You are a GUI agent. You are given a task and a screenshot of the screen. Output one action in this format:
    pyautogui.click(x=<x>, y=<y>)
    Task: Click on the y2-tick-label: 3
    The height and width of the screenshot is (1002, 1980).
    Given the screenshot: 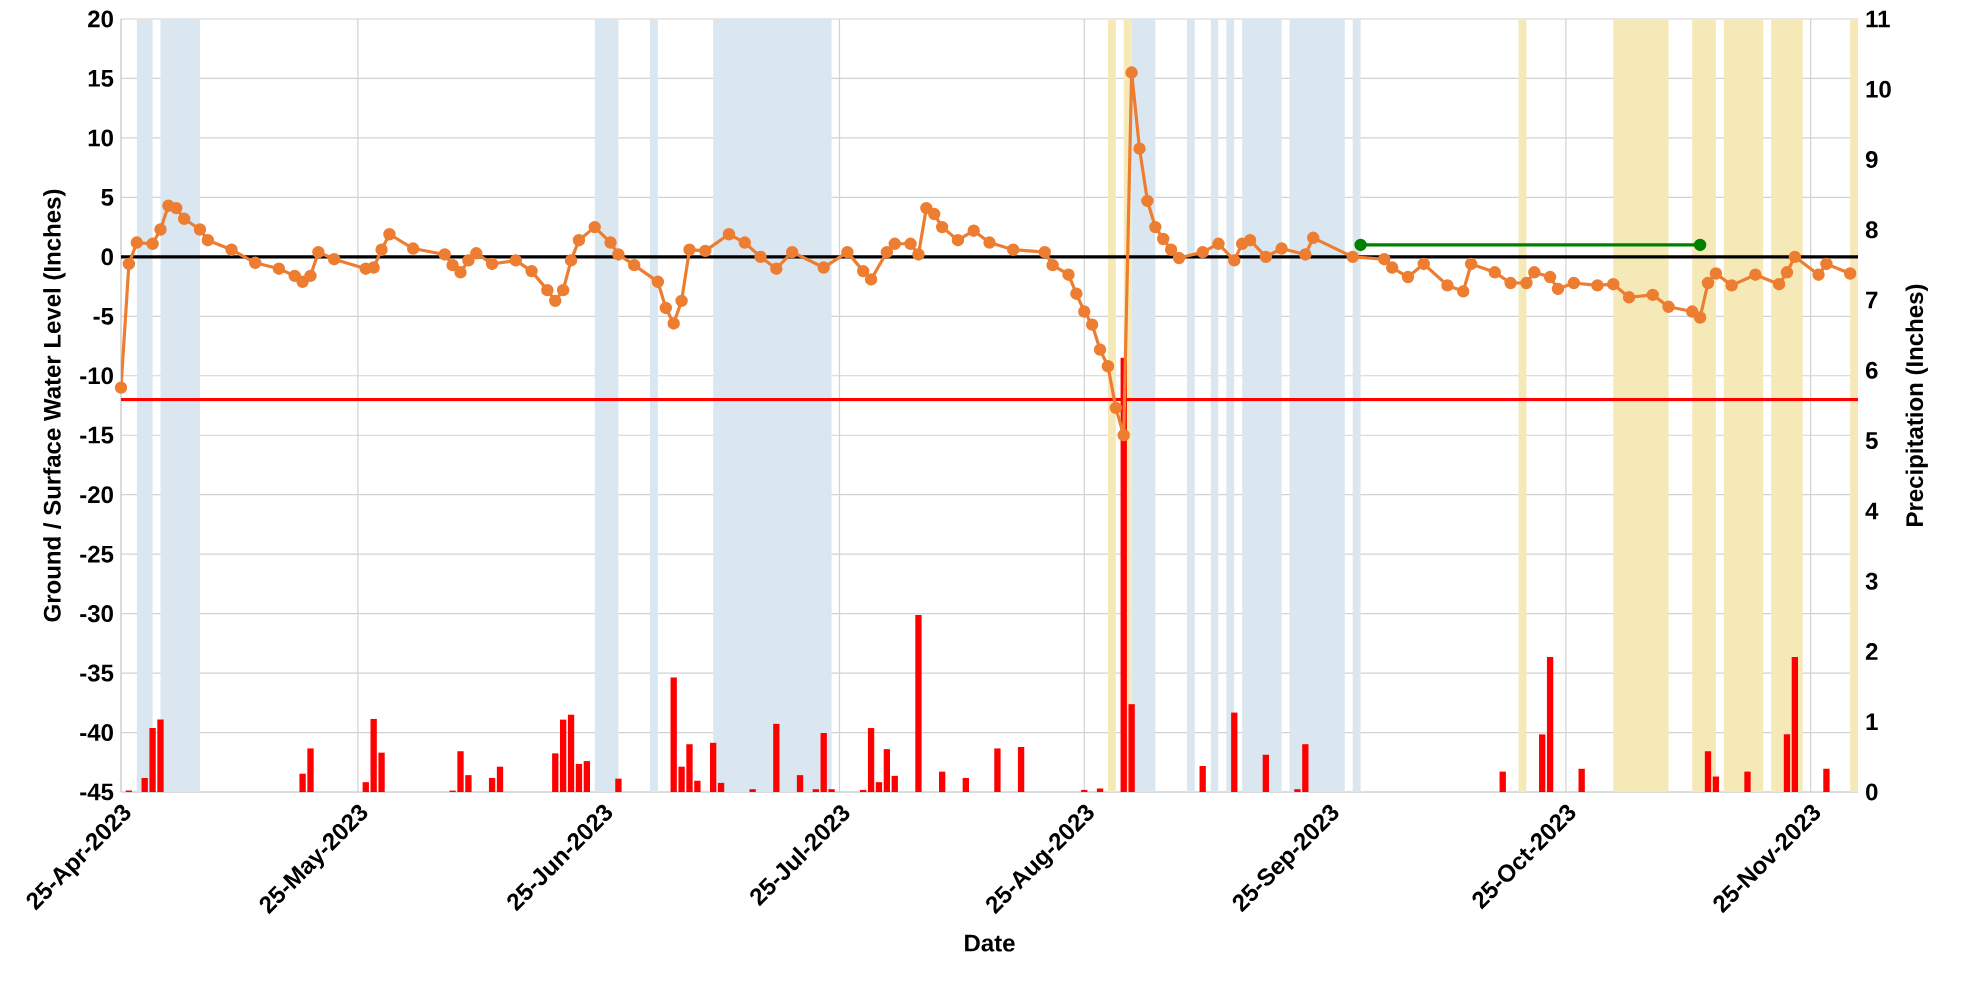 What is the action you would take?
    pyautogui.click(x=1871, y=581)
    